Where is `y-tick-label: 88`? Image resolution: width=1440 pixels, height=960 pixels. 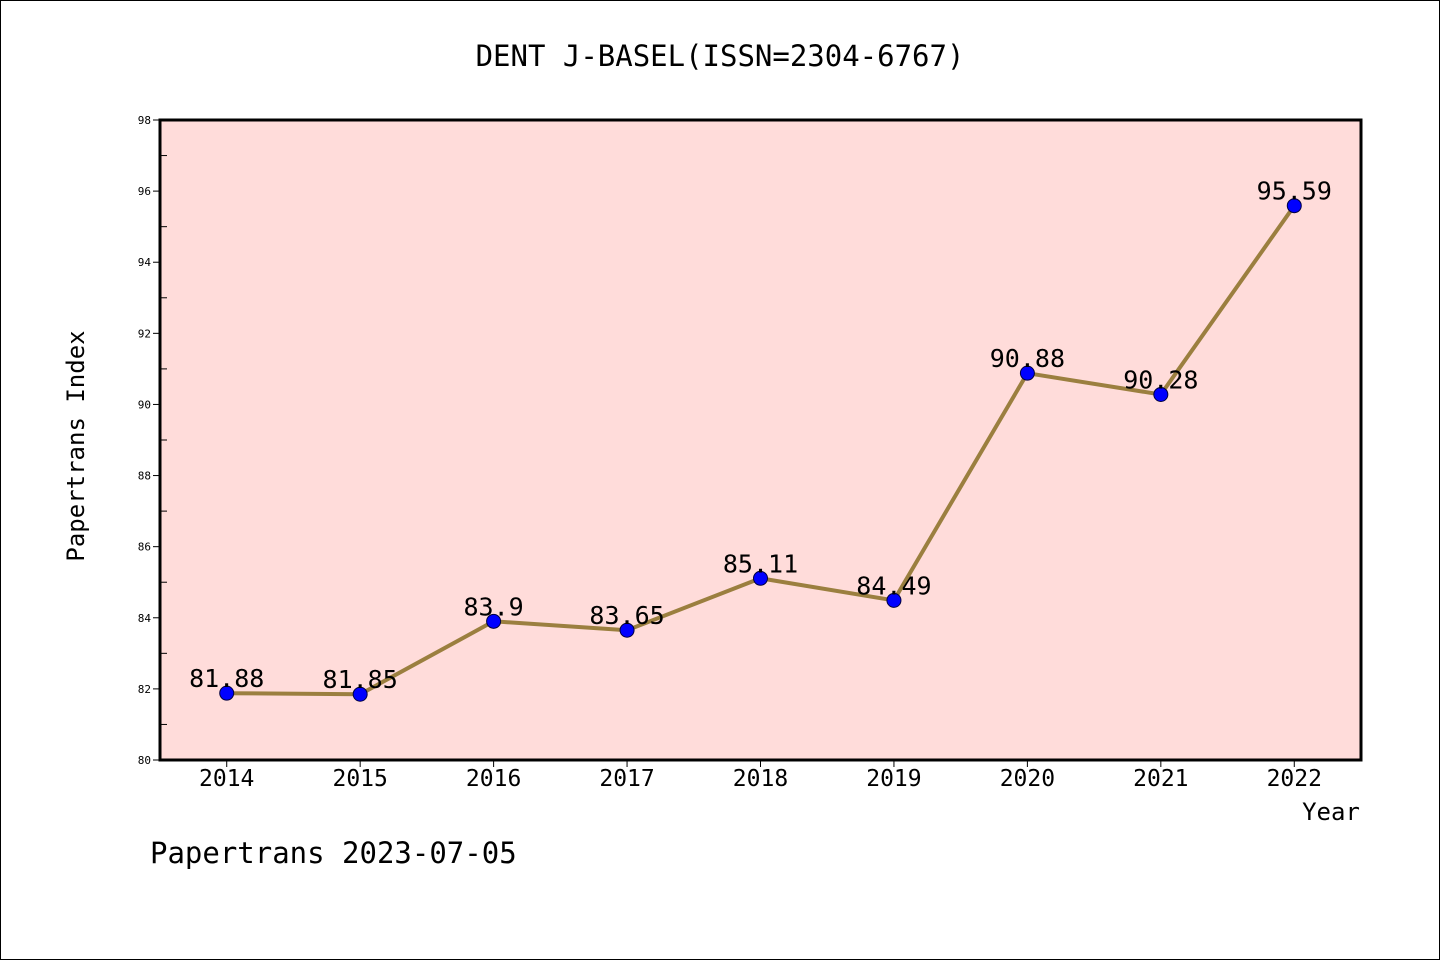 y-tick-label: 88 is located at coordinates (144, 476).